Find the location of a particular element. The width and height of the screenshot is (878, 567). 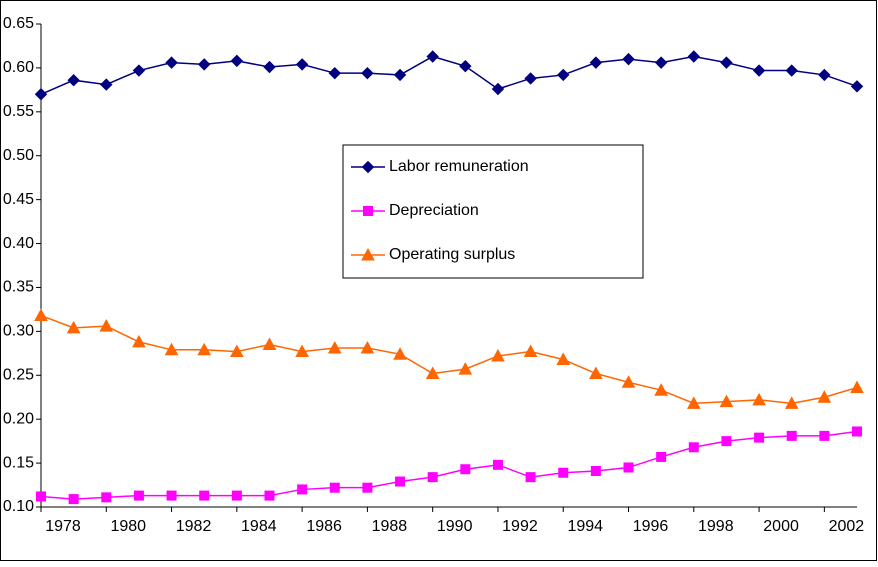

legend-label: Depreciation is located at coordinates (434, 210).